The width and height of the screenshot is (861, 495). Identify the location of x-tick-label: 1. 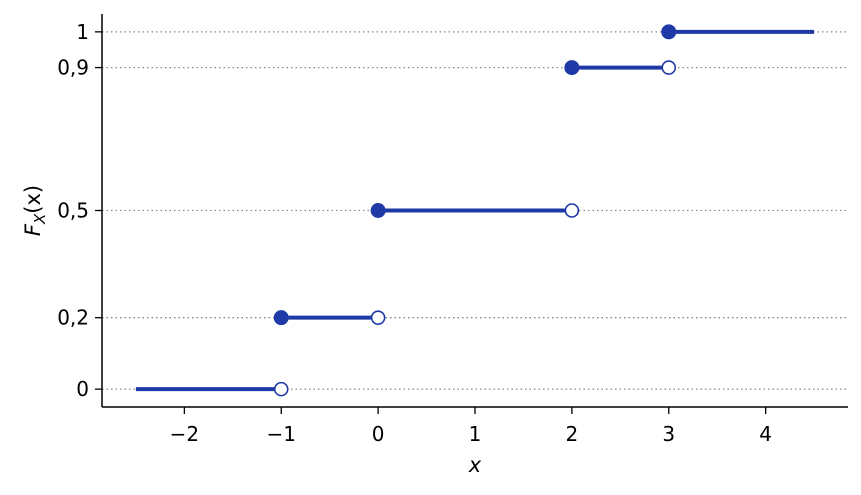
(475, 434).